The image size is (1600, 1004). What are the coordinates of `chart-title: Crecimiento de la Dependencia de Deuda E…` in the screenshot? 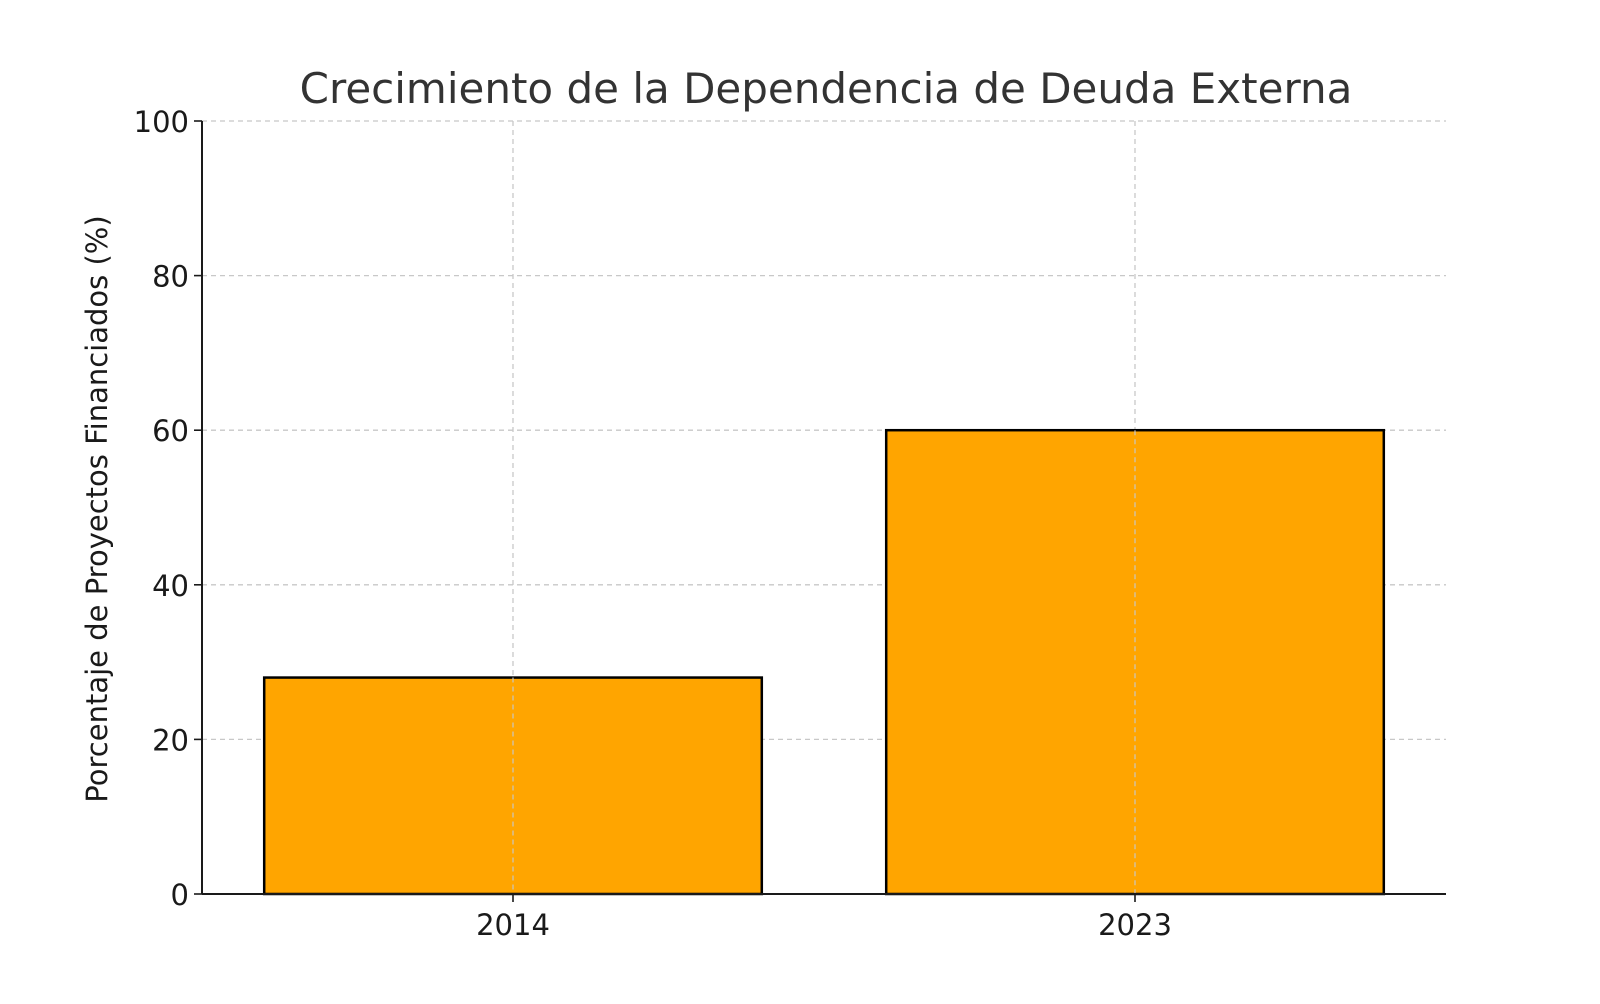 It's located at (826, 88).